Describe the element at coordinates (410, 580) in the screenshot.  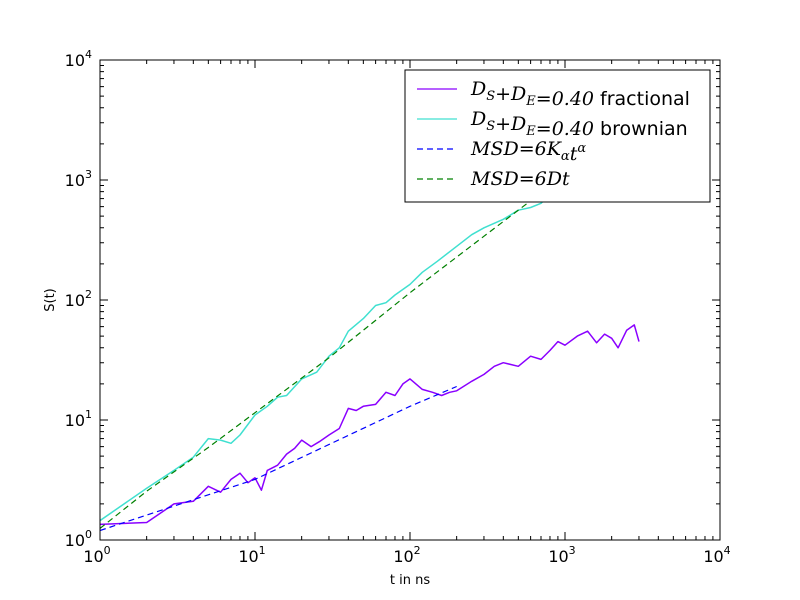
I see `x-axis-label: t in ns` at that location.